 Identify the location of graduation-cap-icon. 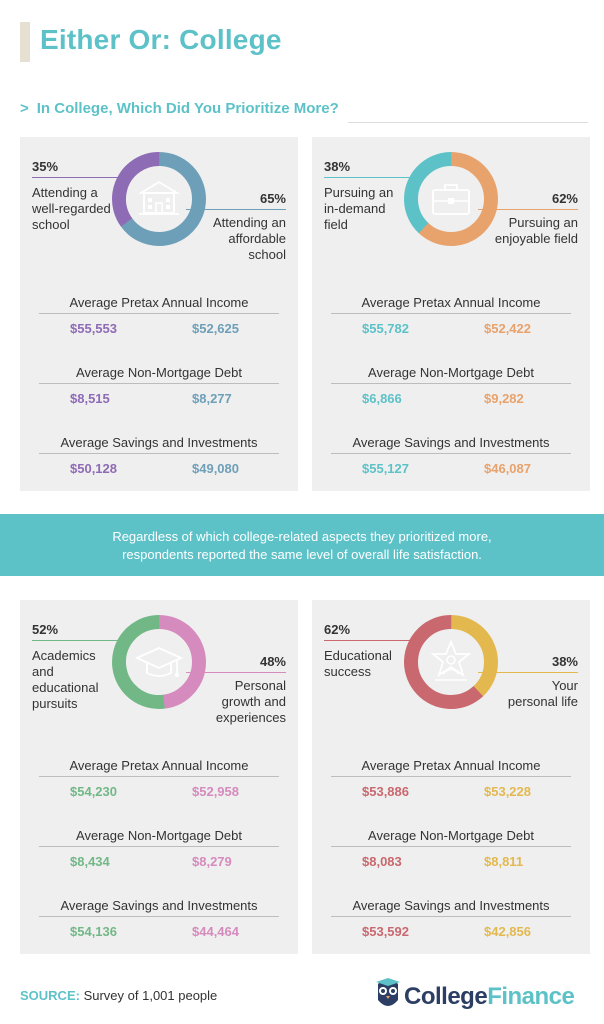
(159, 662).